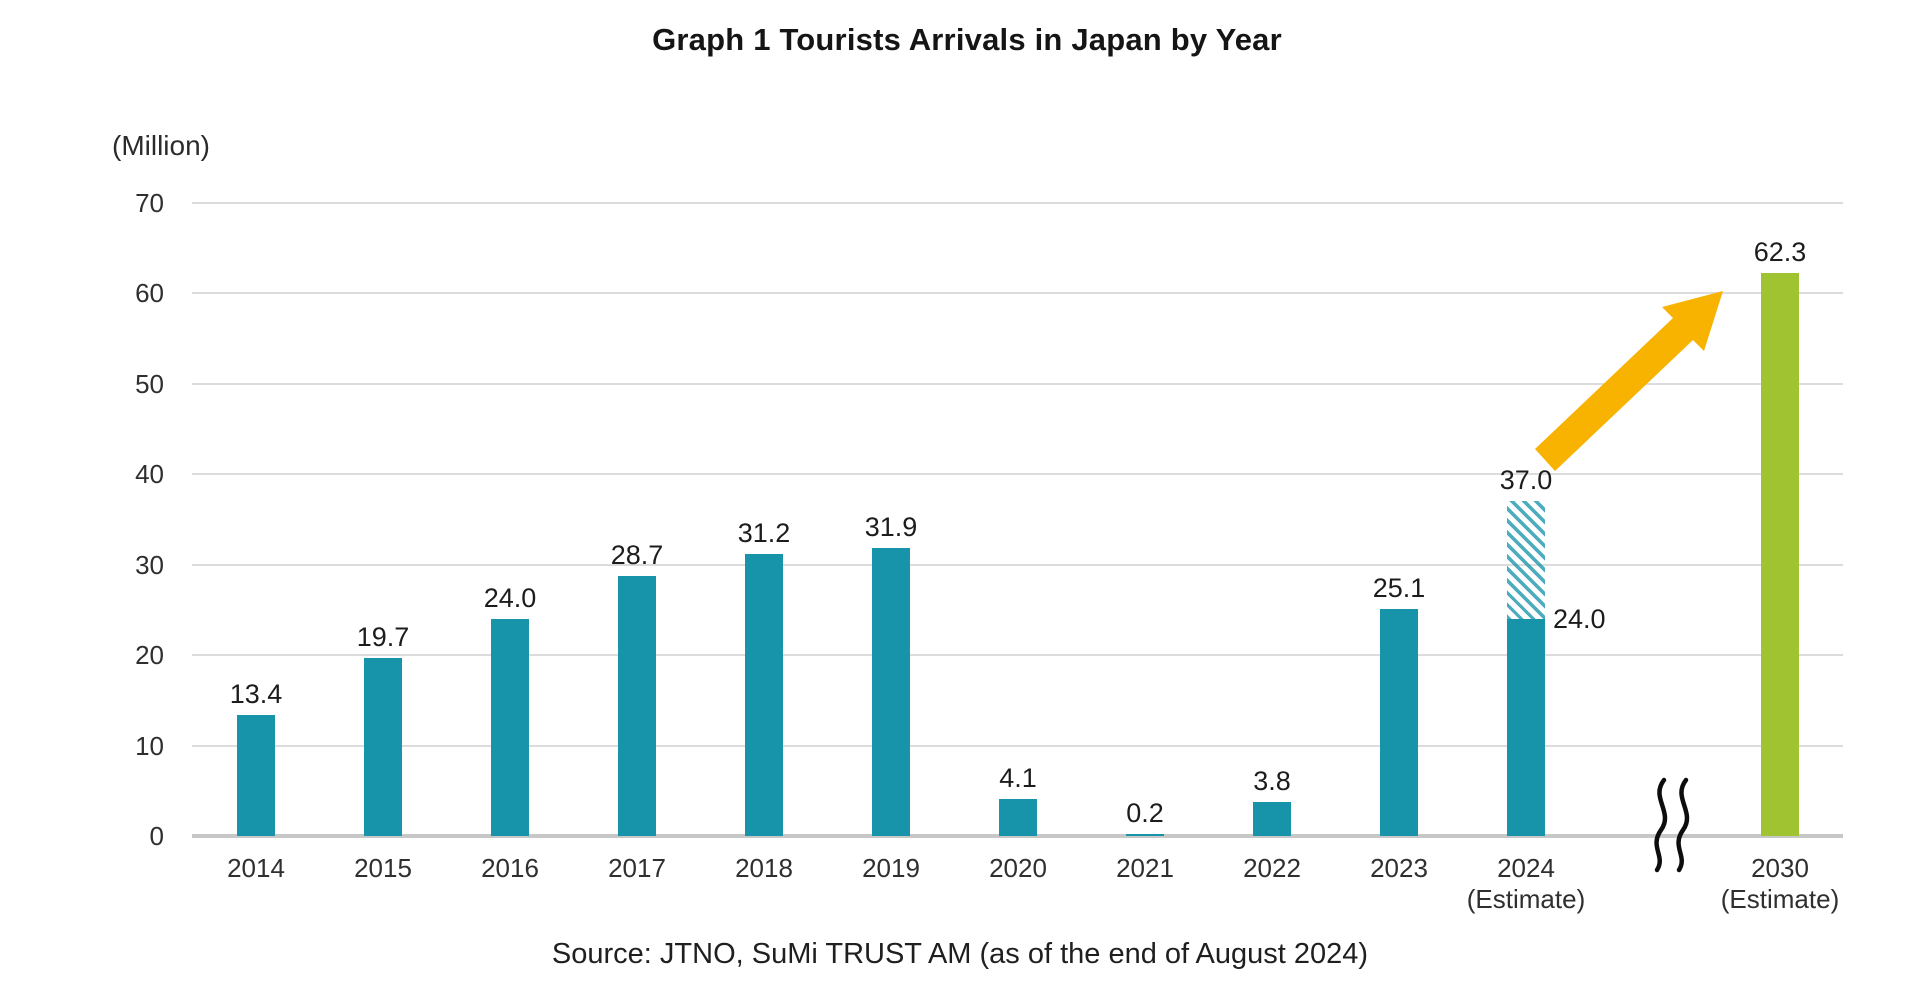 This screenshot has width=1920, height=1000. What do you see at coordinates (1272, 868) in the screenshot?
I see `x-tick-label-2022: 2022` at bounding box center [1272, 868].